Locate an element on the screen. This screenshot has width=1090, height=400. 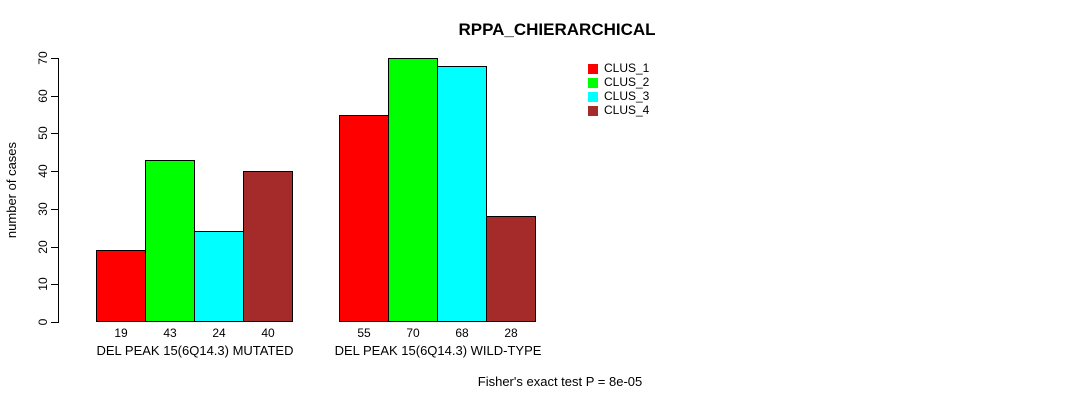
legend-label: CLUS_1 is located at coordinates (627, 68).